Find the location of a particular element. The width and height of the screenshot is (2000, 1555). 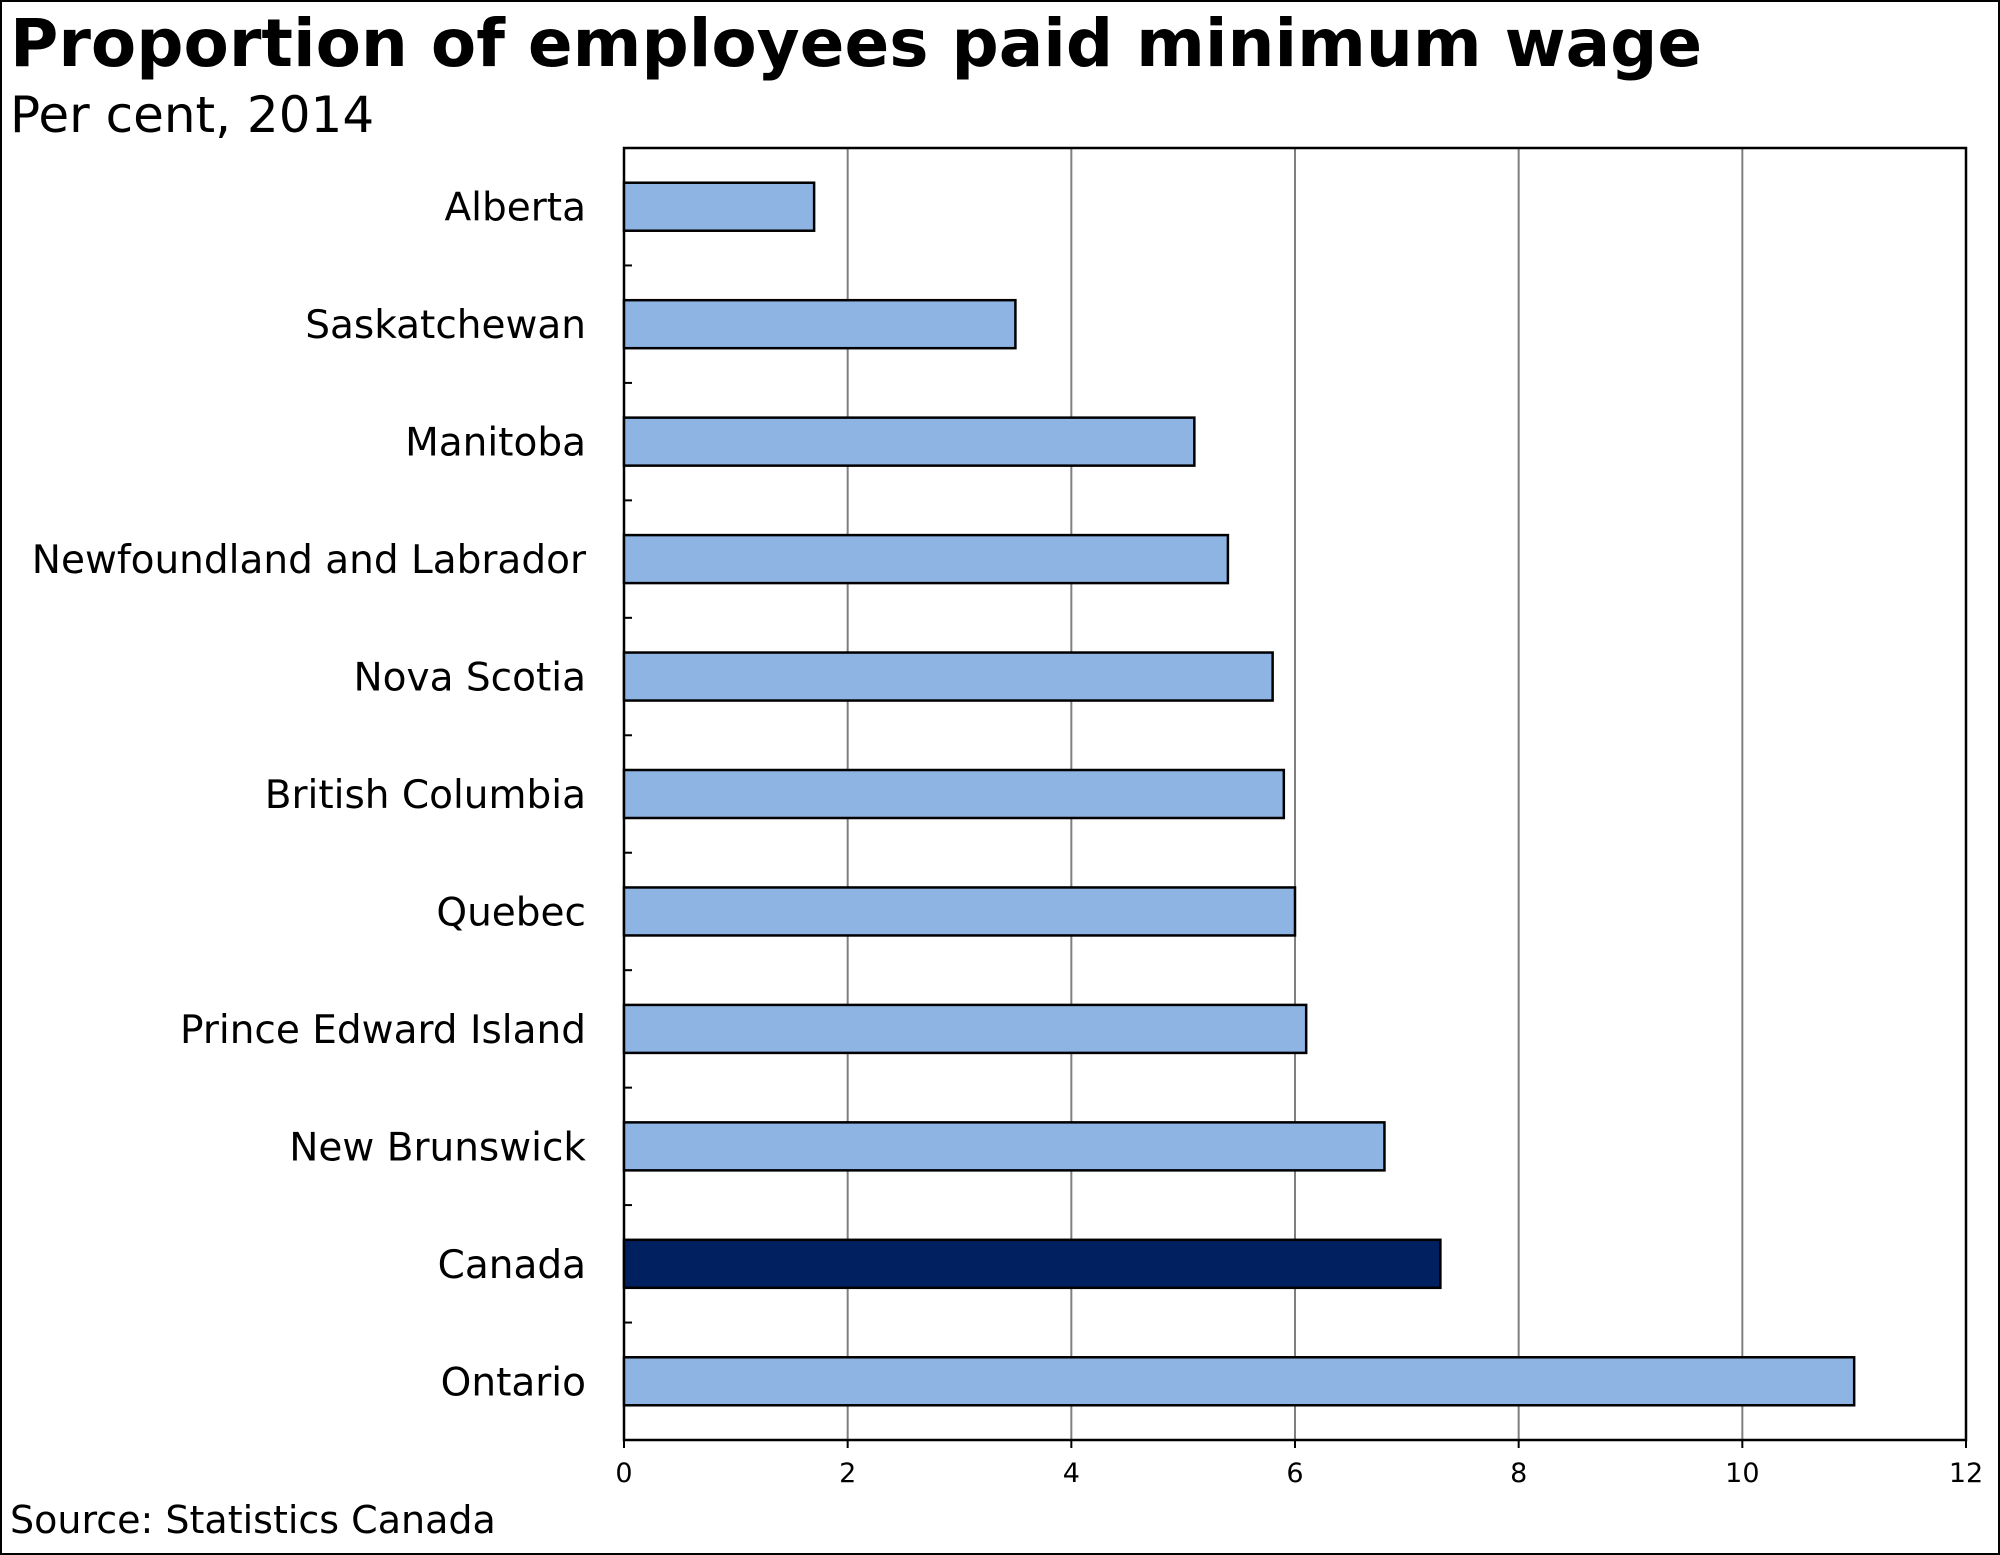

category-label: Ontario is located at coordinates (513, 1382).